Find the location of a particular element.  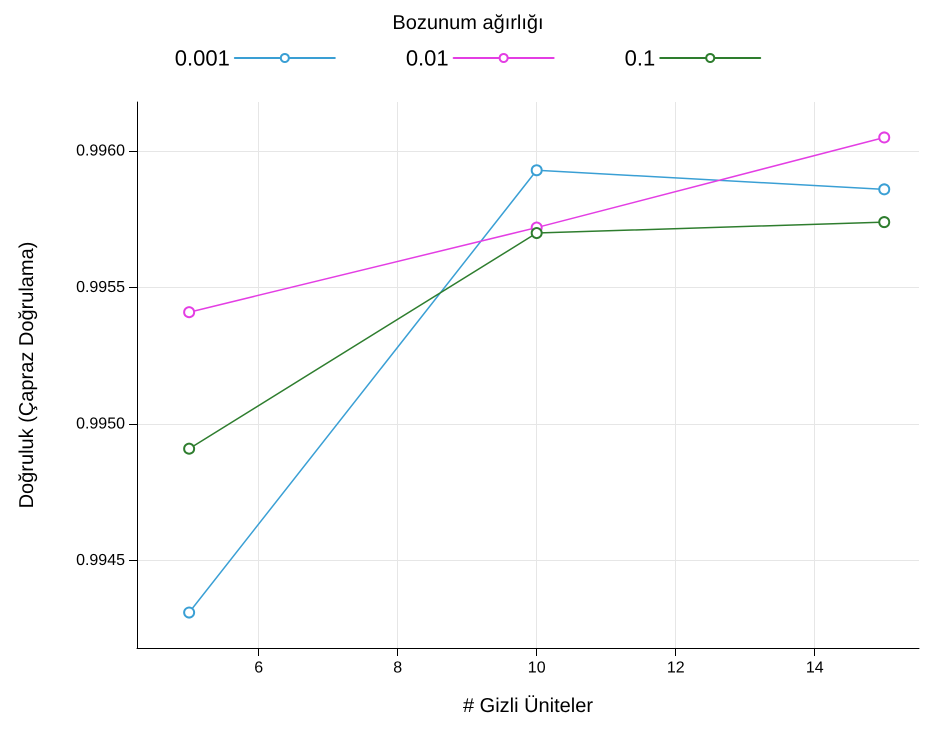

legend-label: 0.01 is located at coordinates (427, 58).